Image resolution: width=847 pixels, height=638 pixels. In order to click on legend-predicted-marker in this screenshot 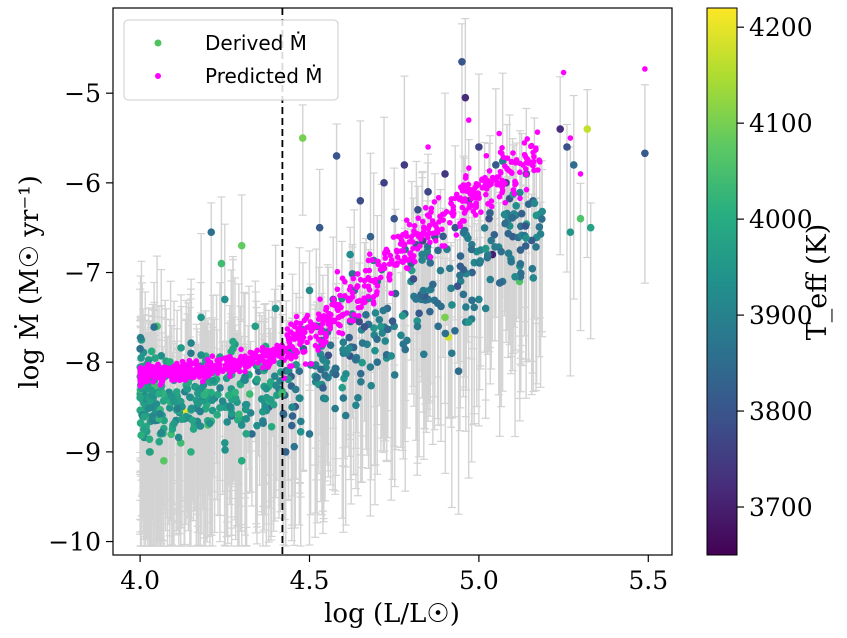, I will do `click(158, 76)`.